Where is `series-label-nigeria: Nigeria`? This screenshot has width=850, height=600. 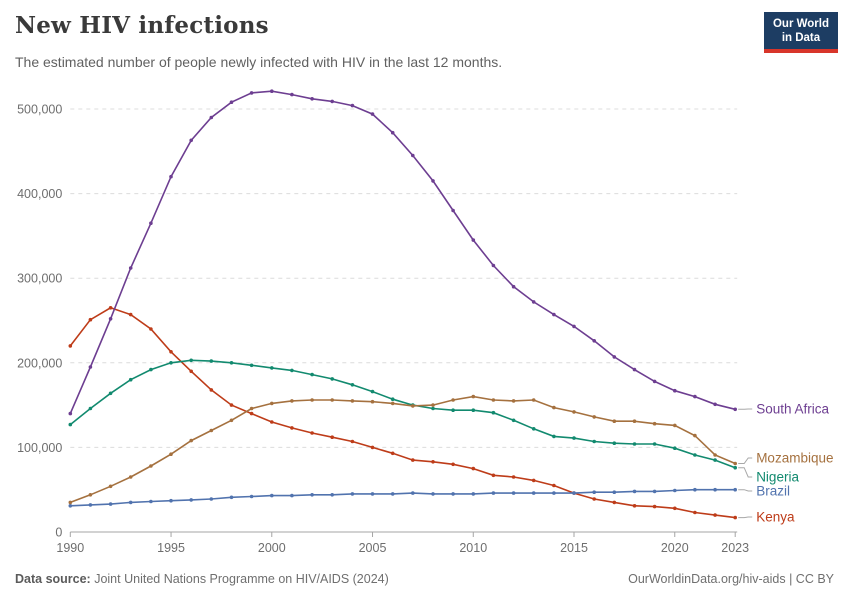
series-label-nigeria: Nigeria is located at coordinates (777, 477).